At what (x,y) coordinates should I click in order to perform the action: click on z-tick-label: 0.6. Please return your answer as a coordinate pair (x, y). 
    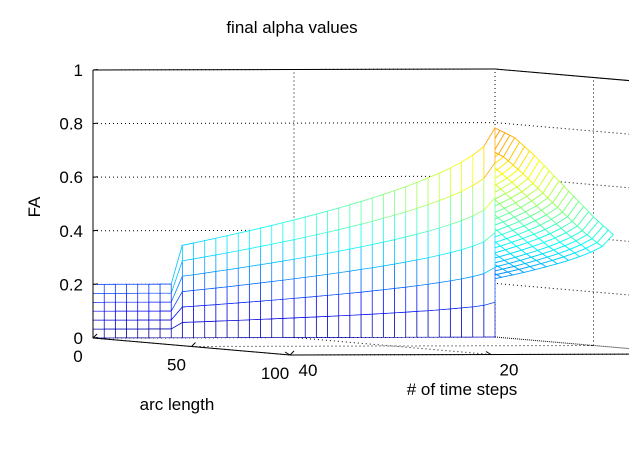
    Looking at the image, I should click on (71, 177).